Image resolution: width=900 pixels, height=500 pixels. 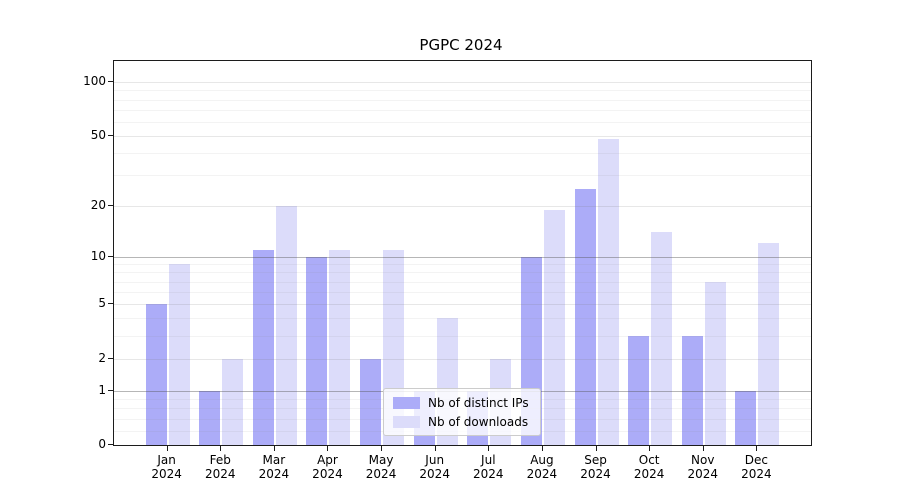 I want to click on x-tick-month: Sep, so click(x=595, y=460).